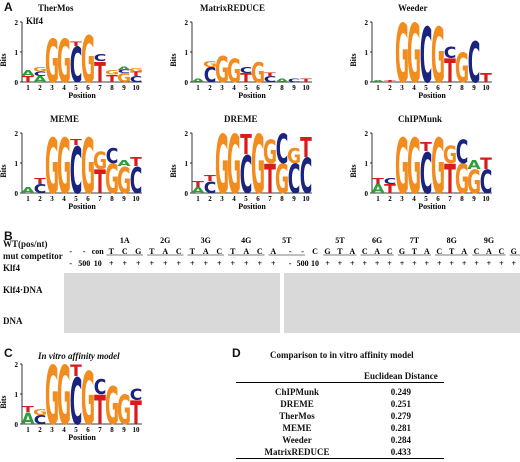  Describe the element at coordinates (33, 256) in the screenshot. I see `row-label-mut: mut competitor` at that location.